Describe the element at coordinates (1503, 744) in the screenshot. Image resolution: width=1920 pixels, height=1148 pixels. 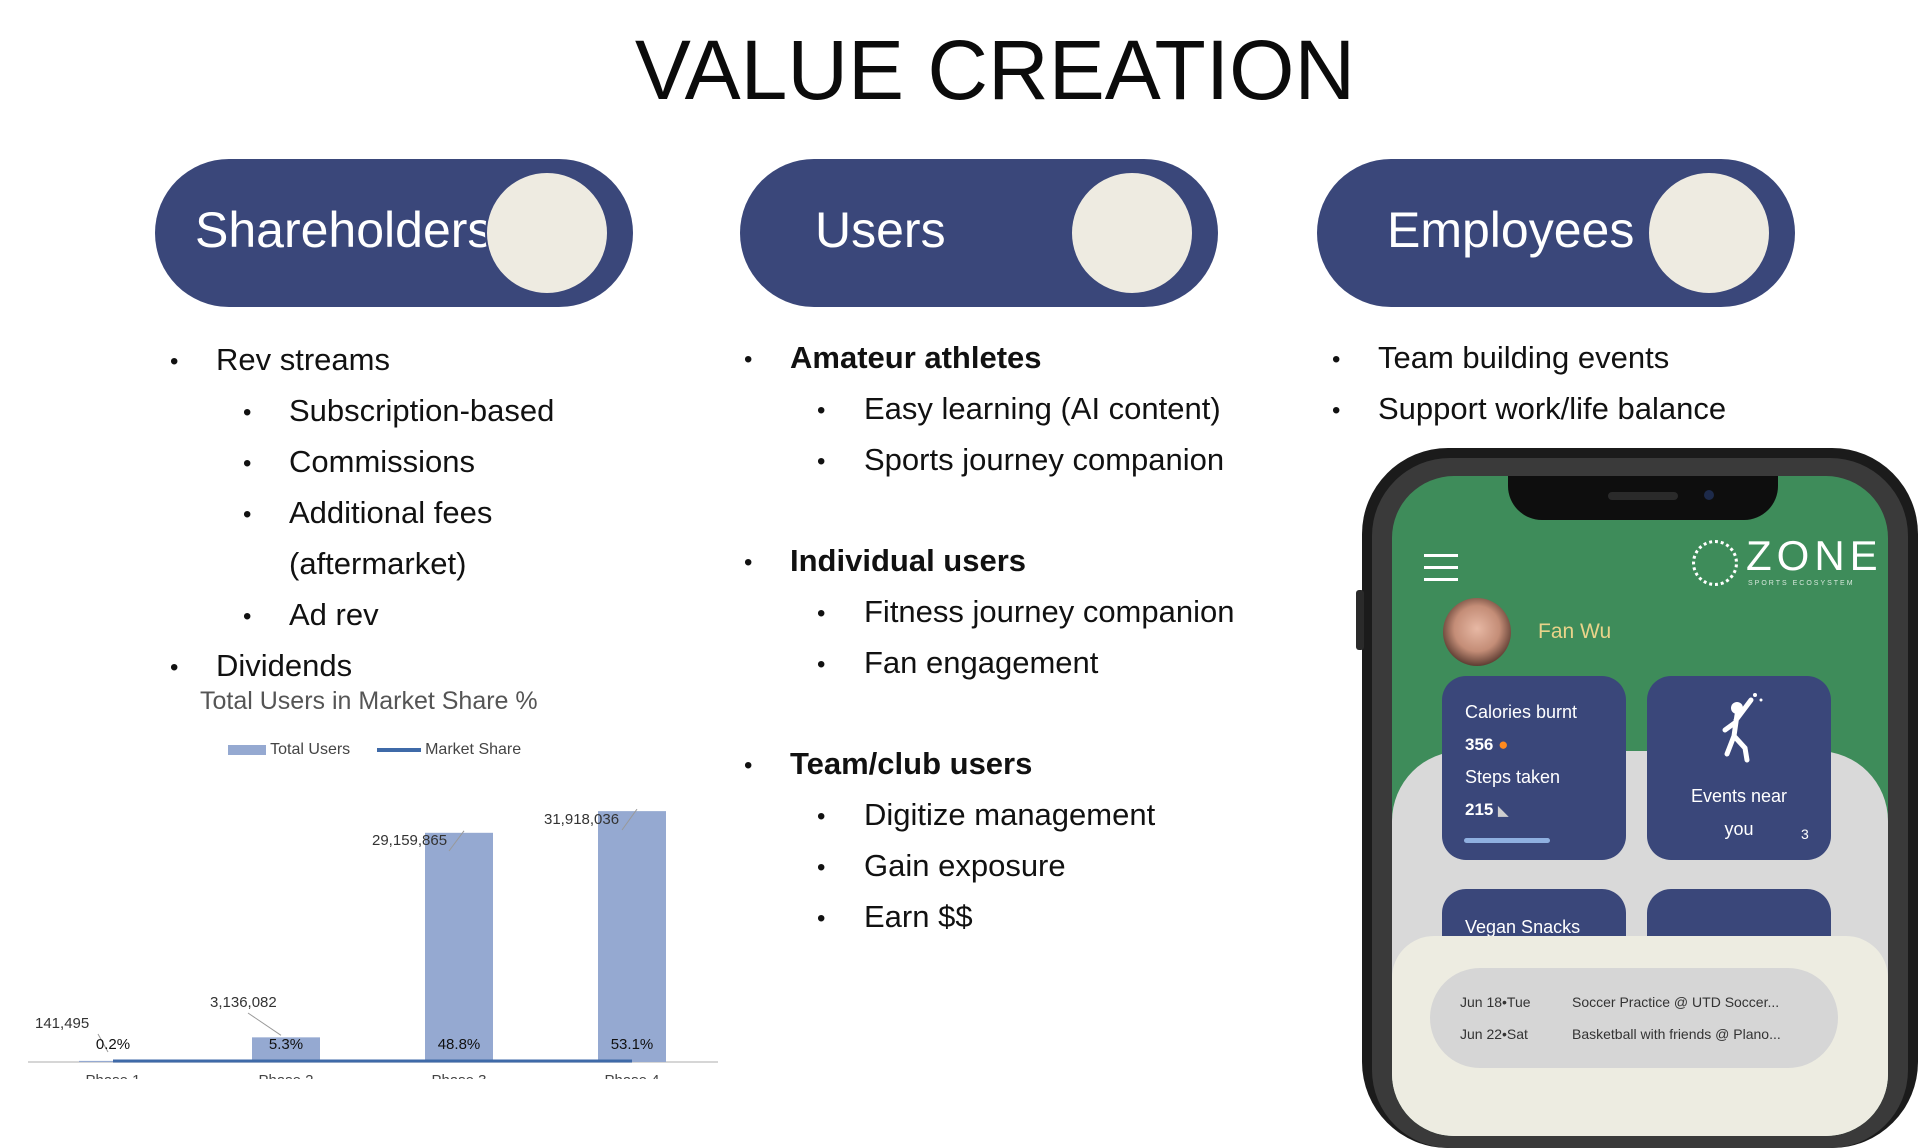
I see `flame-icon: ●` at that location.